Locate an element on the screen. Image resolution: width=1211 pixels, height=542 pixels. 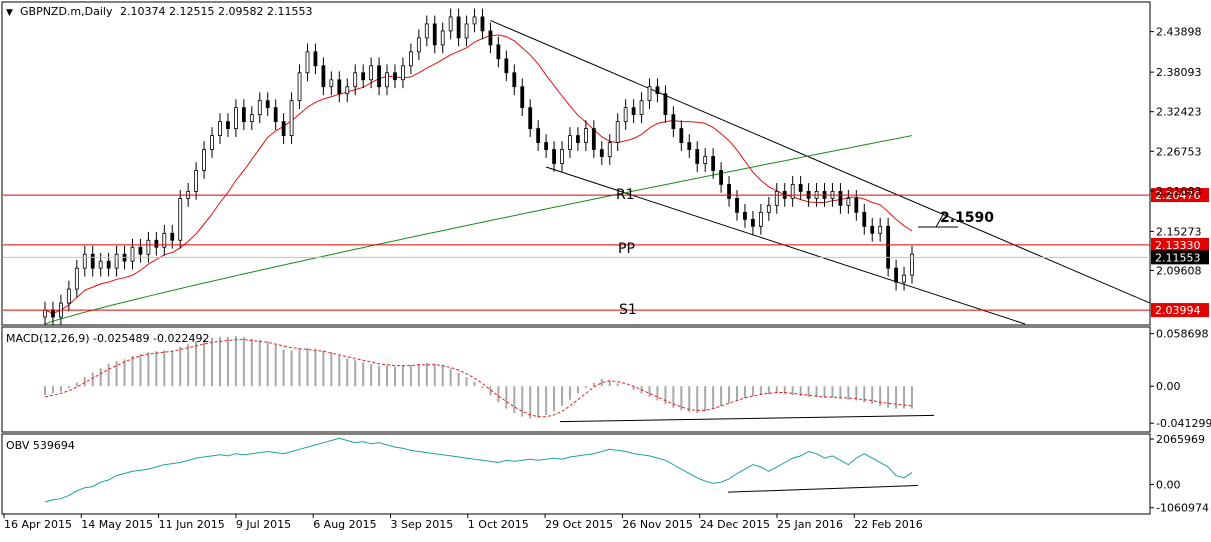
macd-tick-label: -0.041299 is located at coordinates (1183, 423).